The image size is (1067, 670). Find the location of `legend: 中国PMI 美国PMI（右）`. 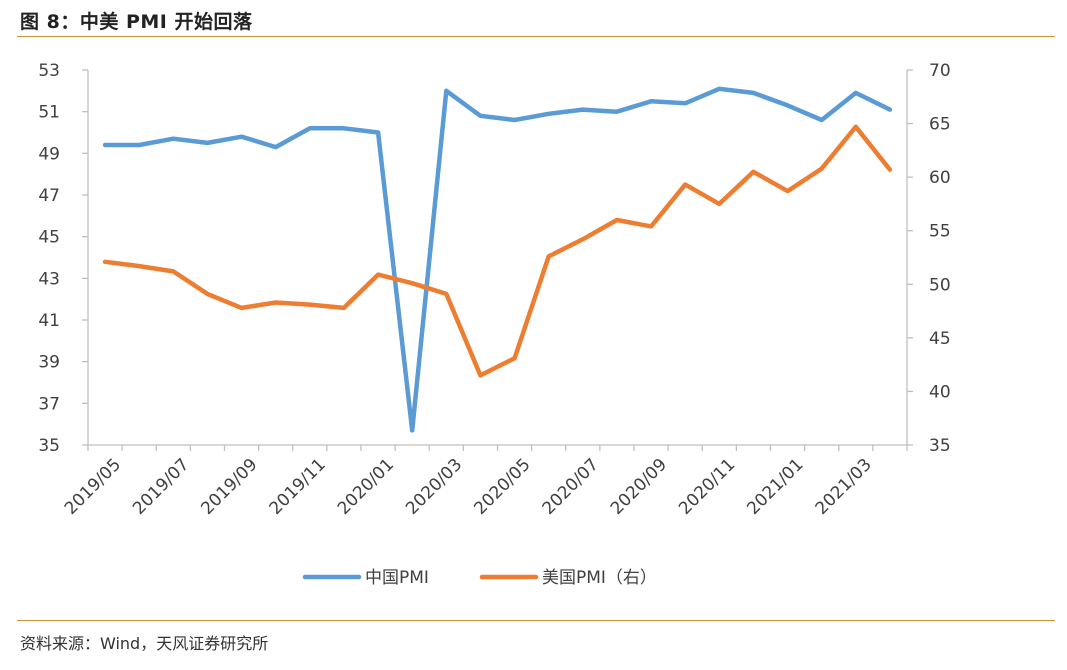

legend: 中国PMI 美国PMI（右） is located at coordinates (479, 578).